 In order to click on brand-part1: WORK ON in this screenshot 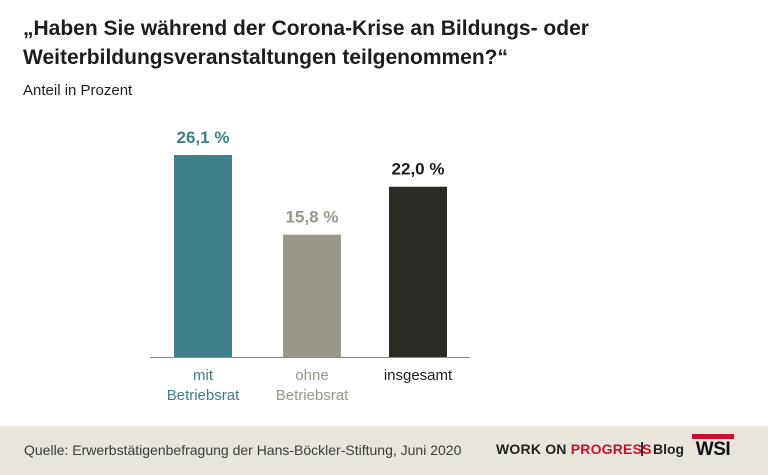, I will do `click(533, 449)`.